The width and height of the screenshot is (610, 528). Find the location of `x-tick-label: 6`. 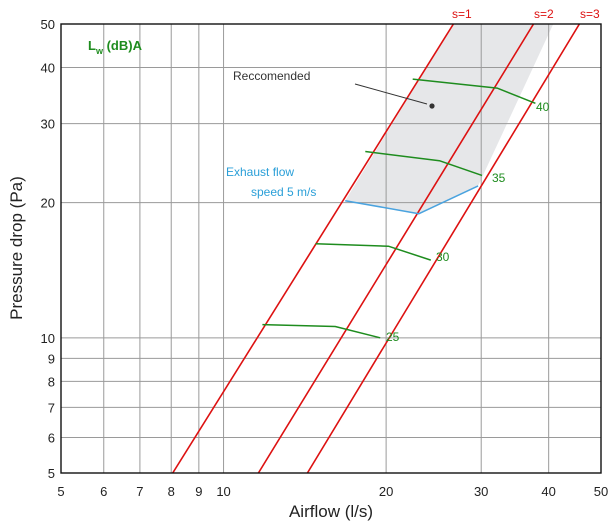

x-tick-label: 6 is located at coordinates (103, 491).